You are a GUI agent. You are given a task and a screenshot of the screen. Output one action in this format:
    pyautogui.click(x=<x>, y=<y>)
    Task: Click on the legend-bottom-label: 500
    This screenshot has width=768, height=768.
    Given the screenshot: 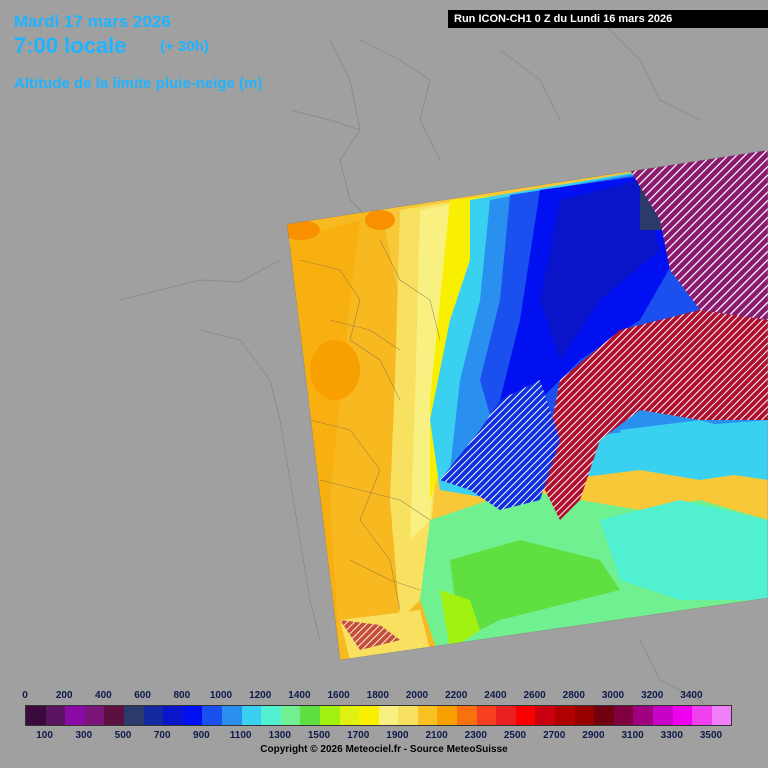 What is the action you would take?
    pyautogui.click(x=123, y=735)
    